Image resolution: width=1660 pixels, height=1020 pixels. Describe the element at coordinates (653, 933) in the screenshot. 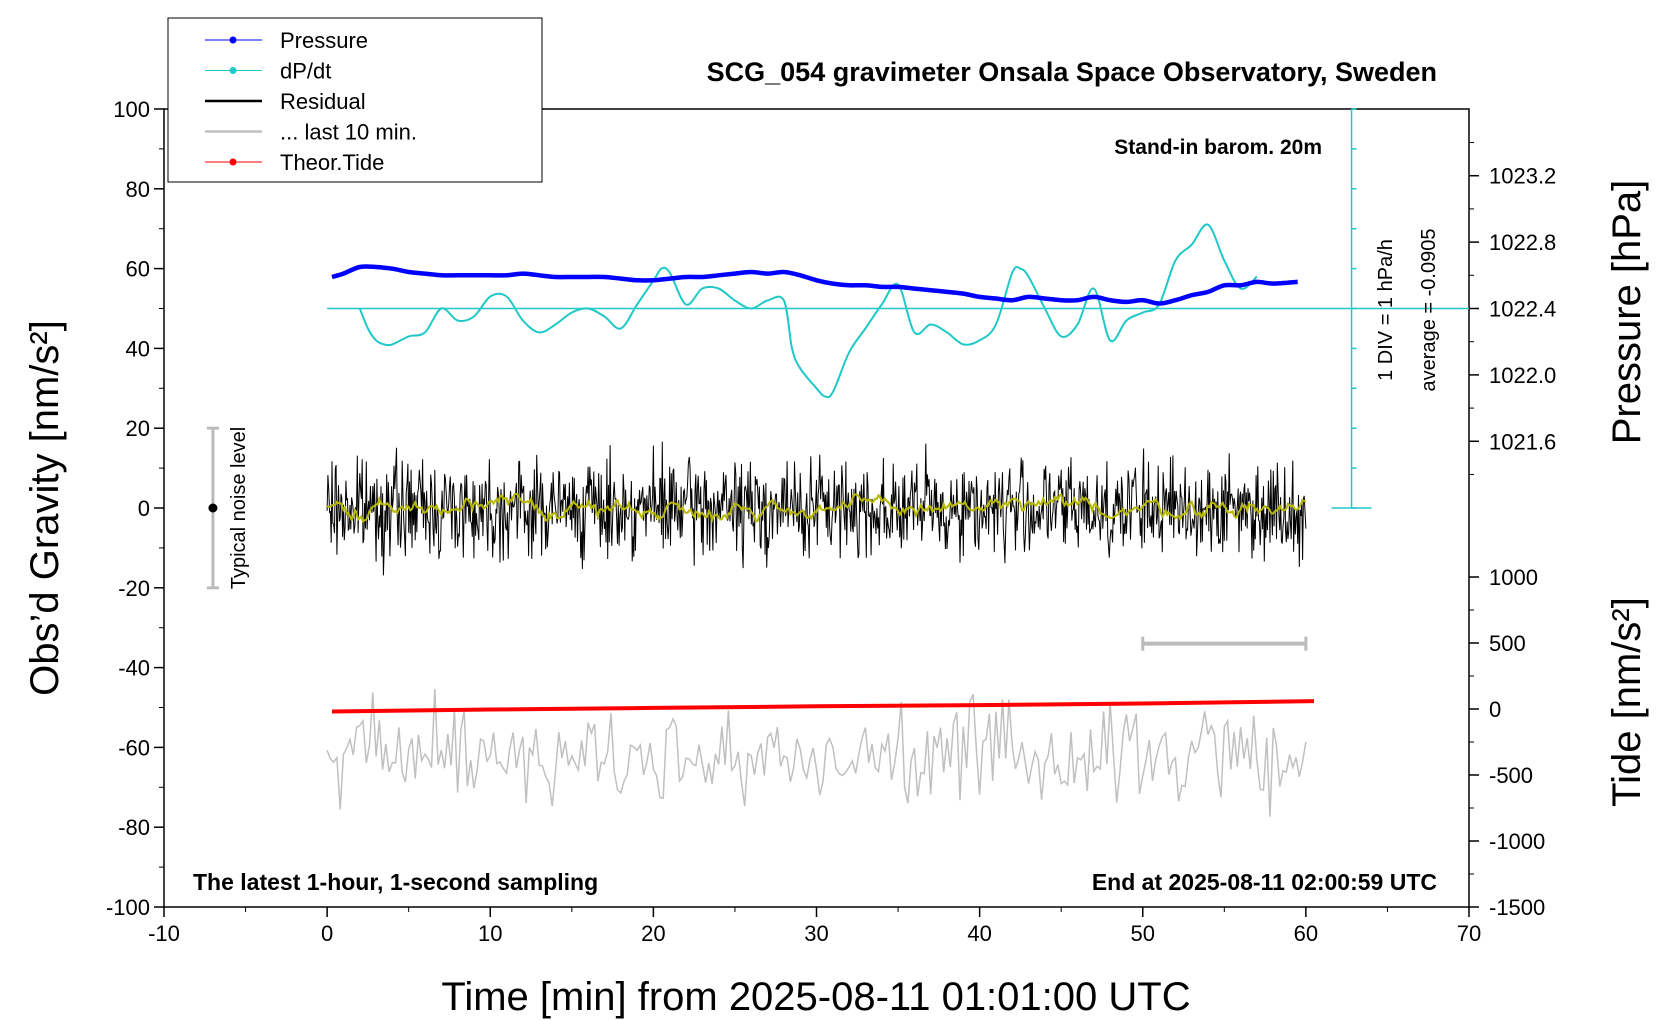

I see `x-tick-label: 20` at that location.